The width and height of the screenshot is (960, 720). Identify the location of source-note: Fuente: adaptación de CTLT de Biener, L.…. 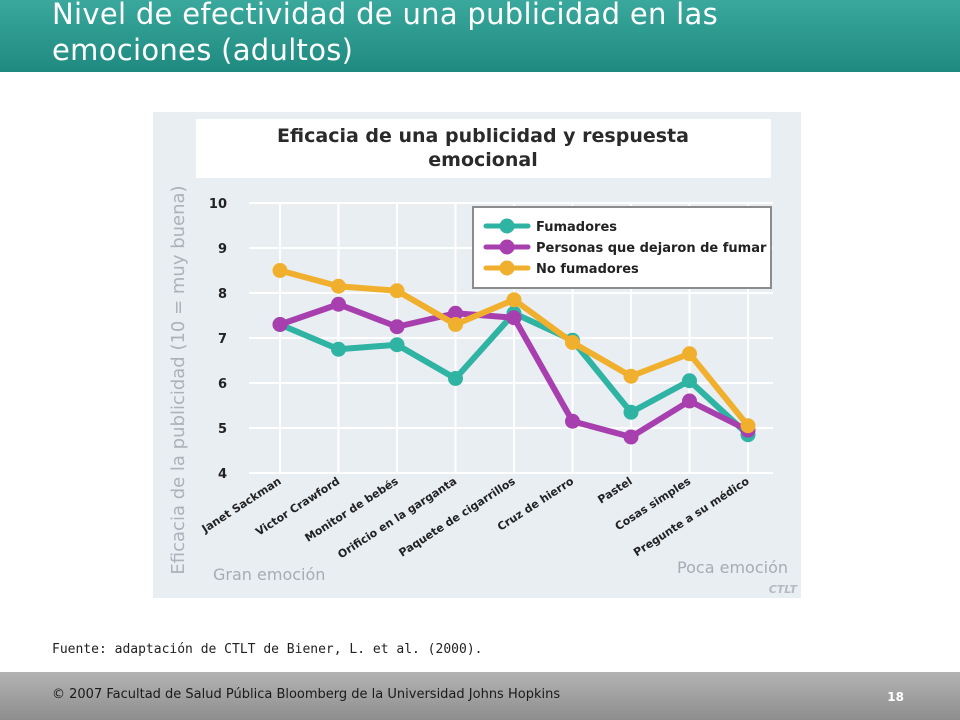
(267, 649).